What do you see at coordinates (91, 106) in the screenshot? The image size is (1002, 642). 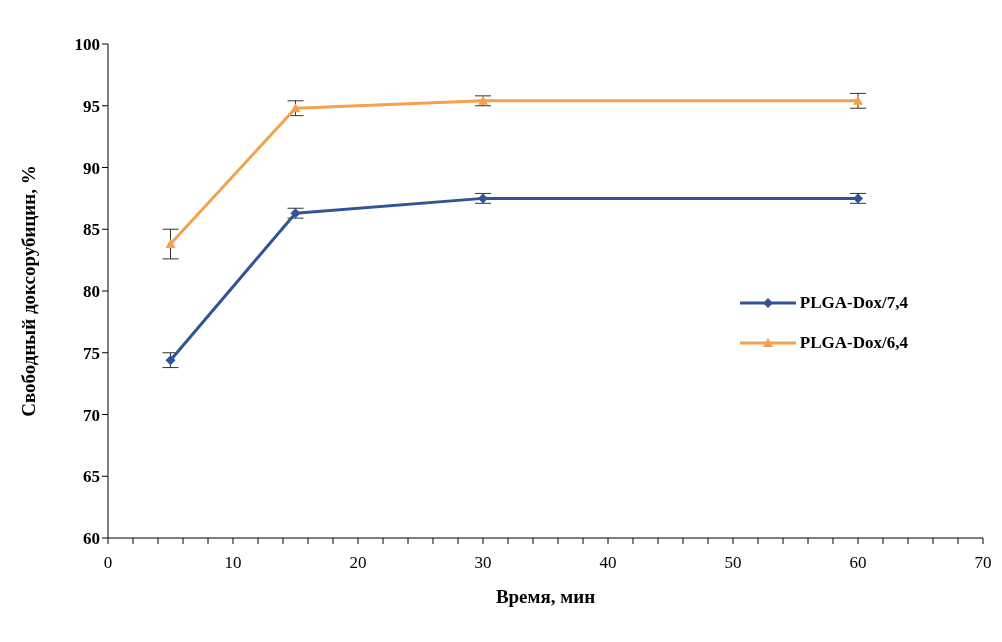 I see `y-tick-label: 95` at bounding box center [91, 106].